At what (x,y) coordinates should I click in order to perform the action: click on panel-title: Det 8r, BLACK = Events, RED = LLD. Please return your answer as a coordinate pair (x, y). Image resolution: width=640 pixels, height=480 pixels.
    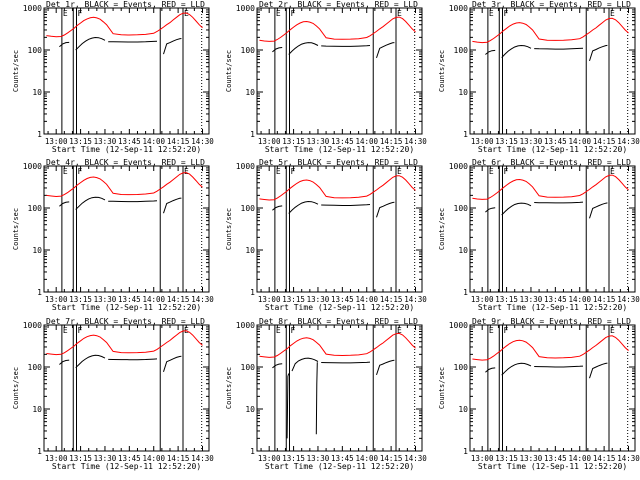
    Looking at the image, I should click on (338, 321).